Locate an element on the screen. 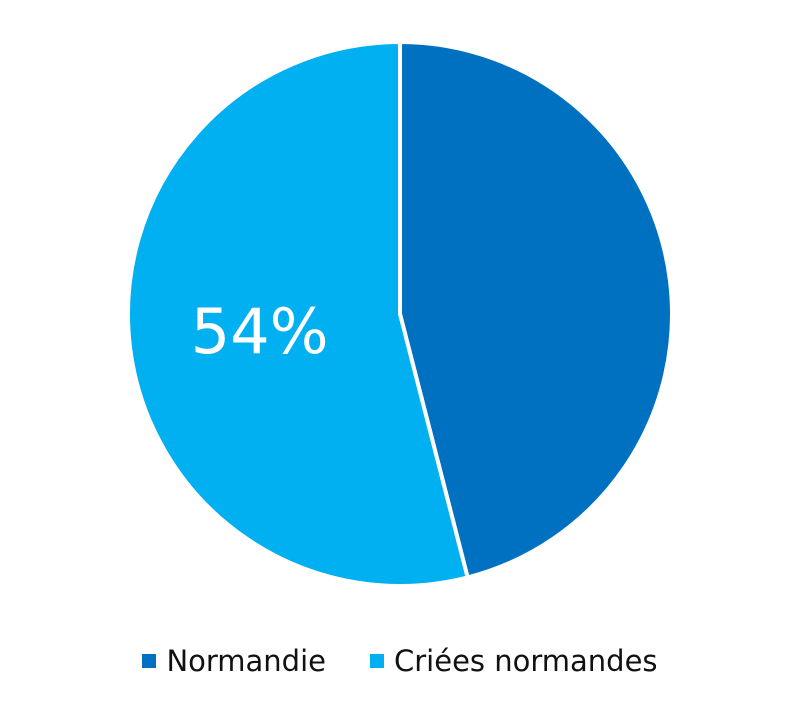 The image size is (800, 713). slice-label-criees-normandes: 54% is located at coordinates (260, 331).